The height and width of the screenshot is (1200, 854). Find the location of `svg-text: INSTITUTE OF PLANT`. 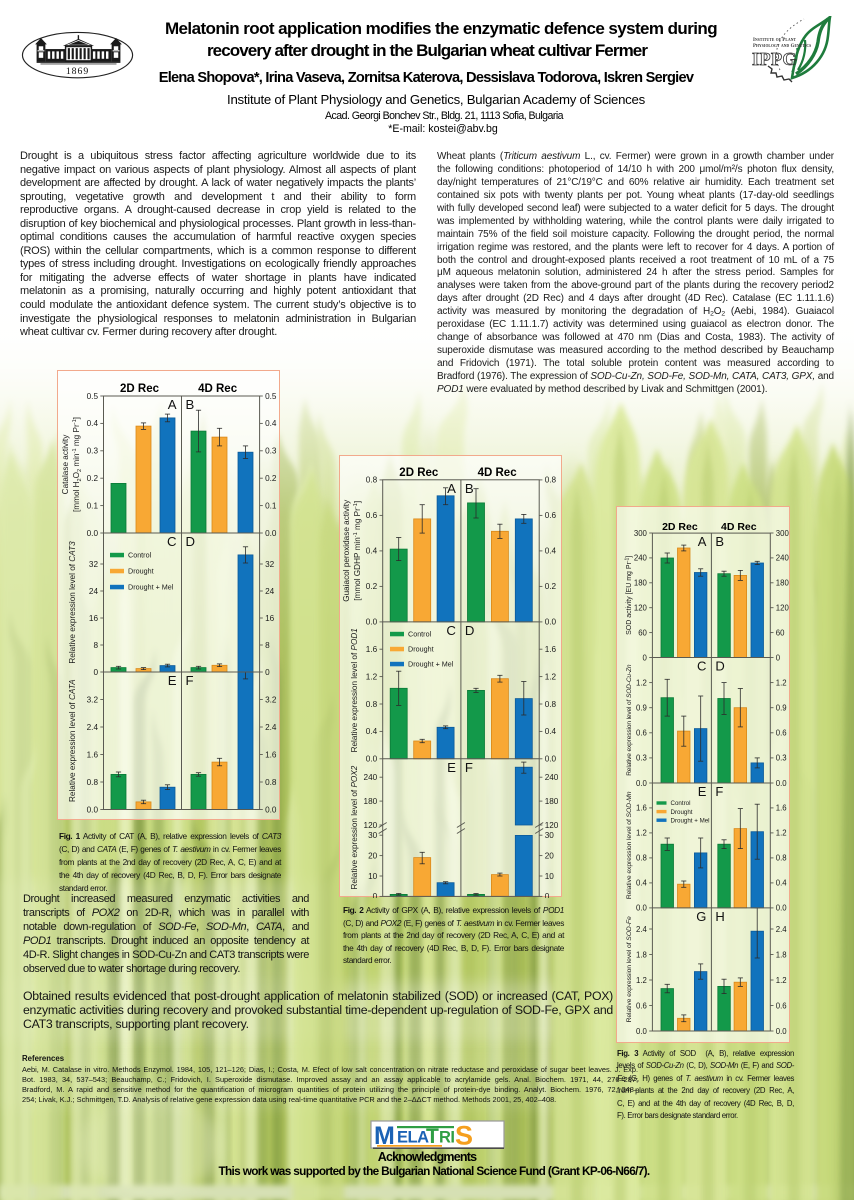

svg-text: INSTITUTE OF PLANT is located at coordinates (774, 40).